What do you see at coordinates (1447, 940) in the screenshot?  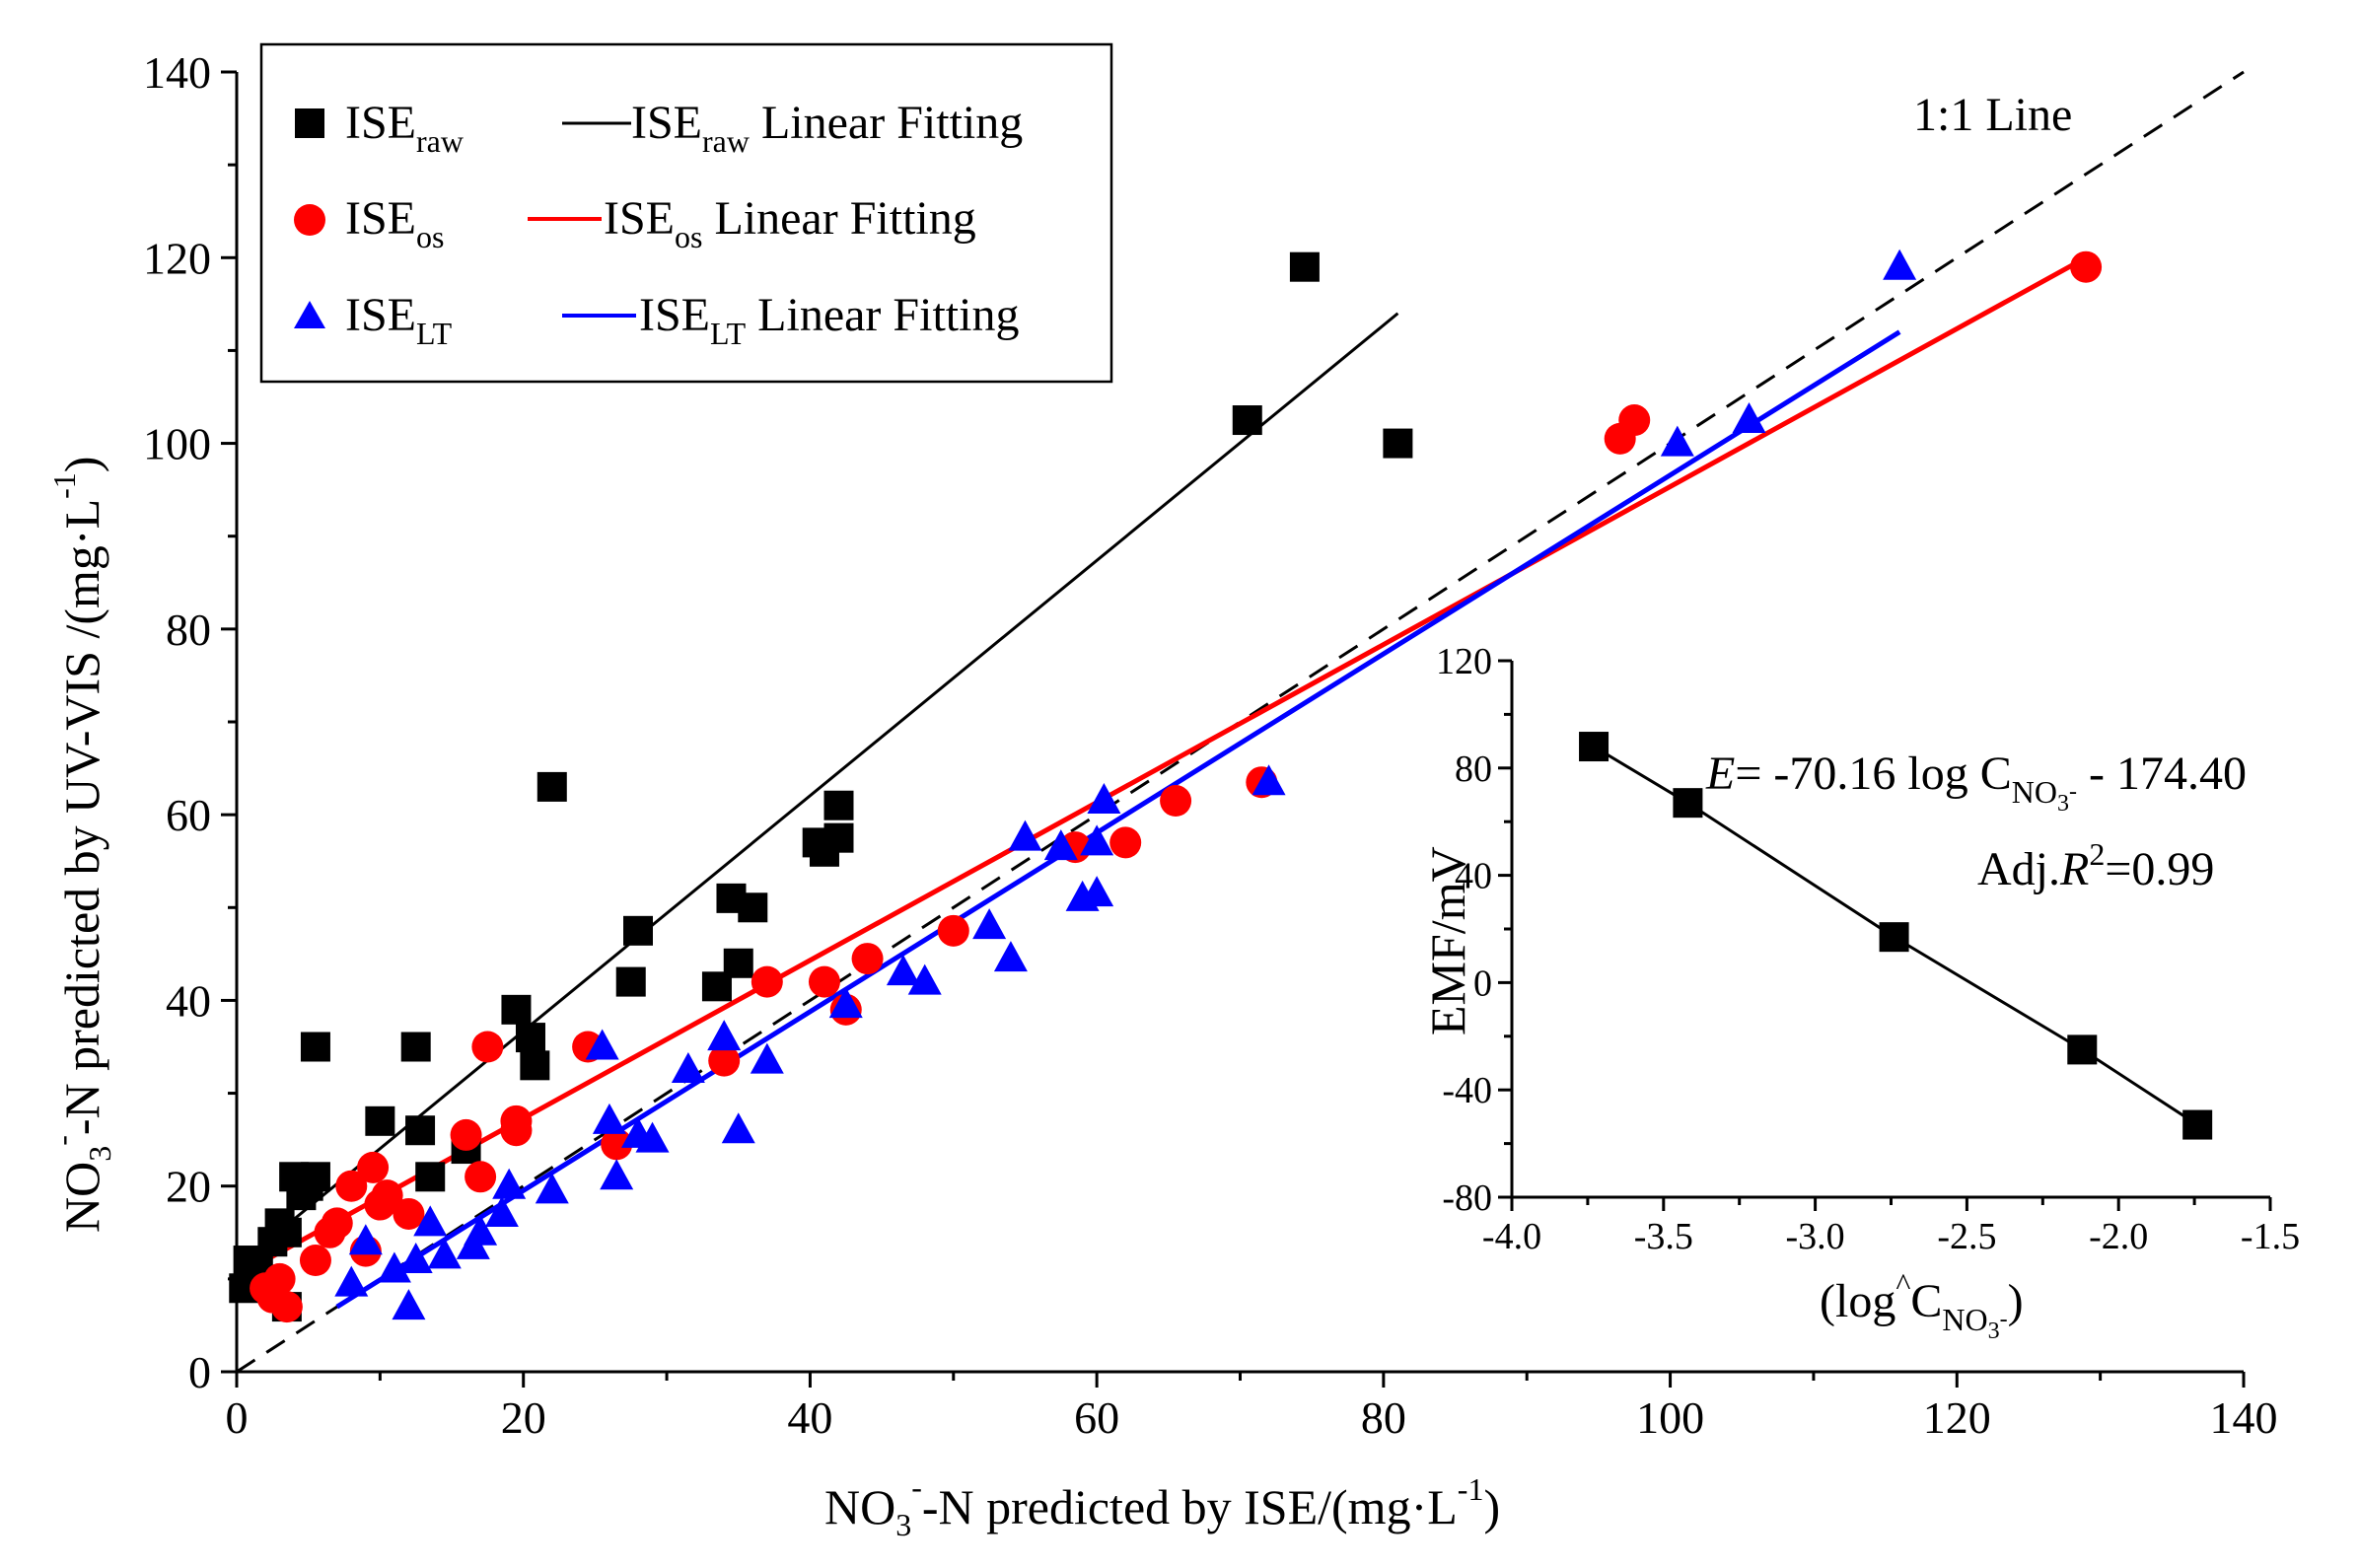 I see `inset-y-axis-title: EMF/mV` at bounding box center [1447, 940].